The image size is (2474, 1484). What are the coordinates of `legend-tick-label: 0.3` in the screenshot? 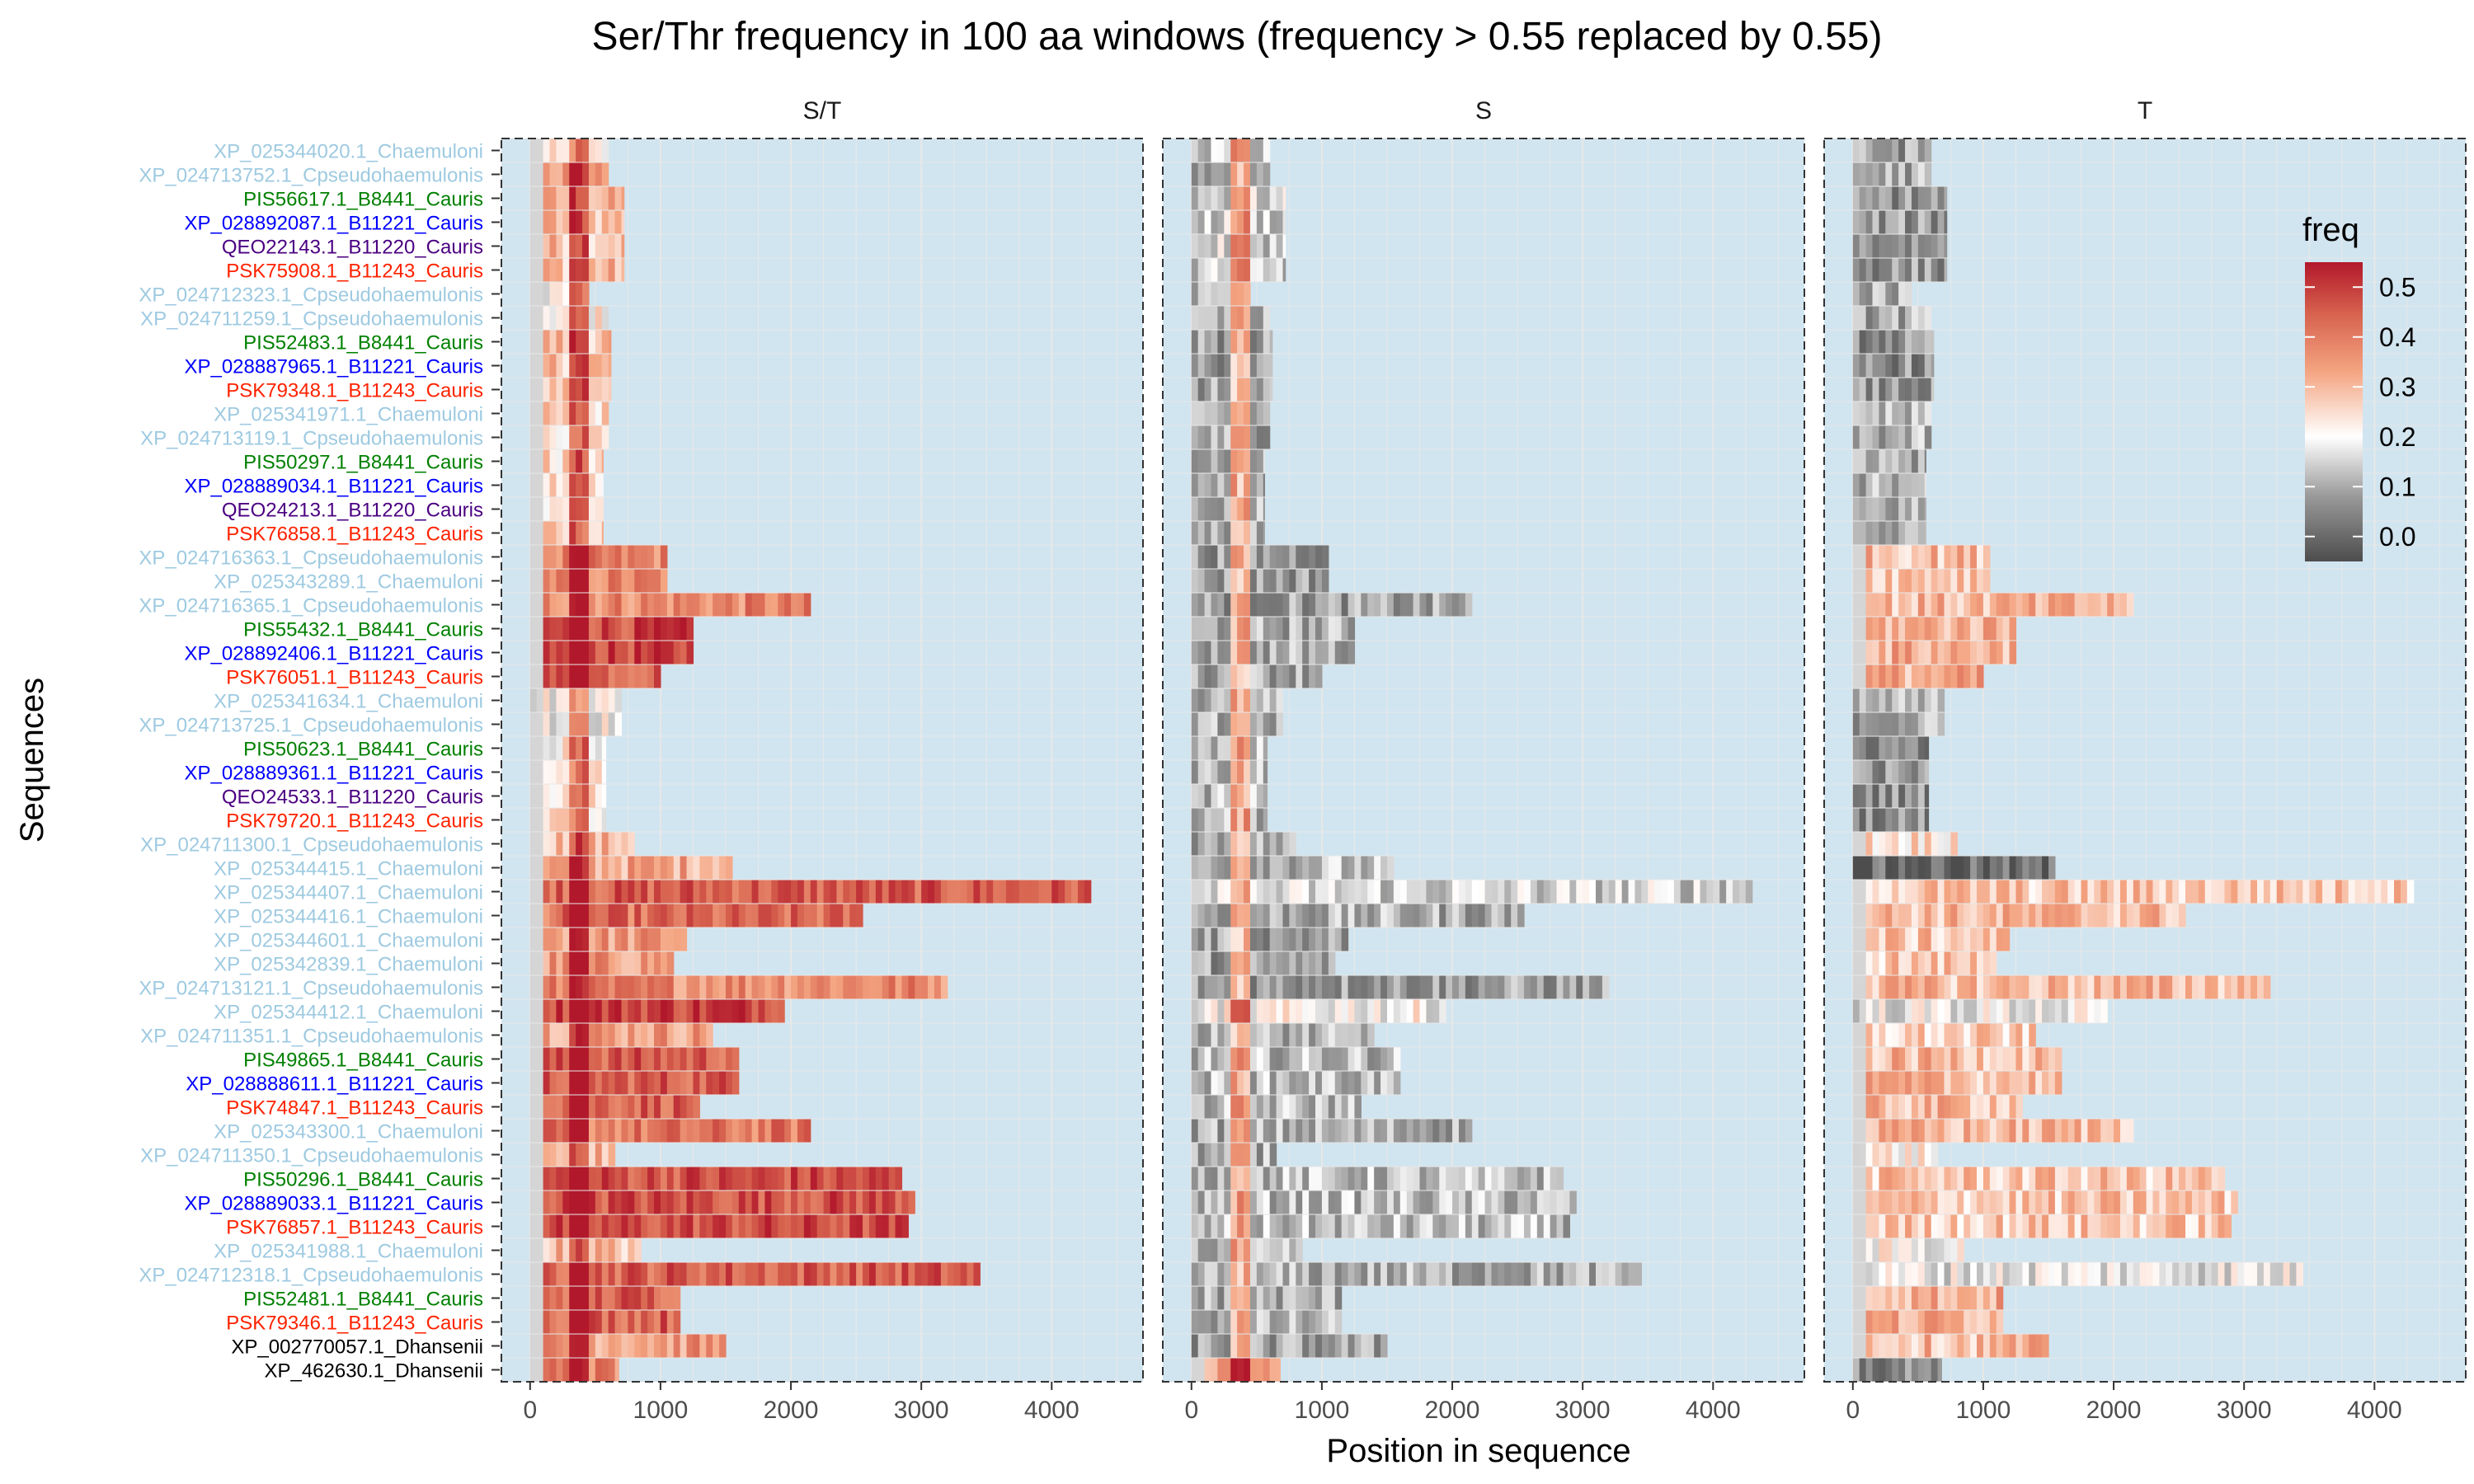 It's located at (2397, 387).